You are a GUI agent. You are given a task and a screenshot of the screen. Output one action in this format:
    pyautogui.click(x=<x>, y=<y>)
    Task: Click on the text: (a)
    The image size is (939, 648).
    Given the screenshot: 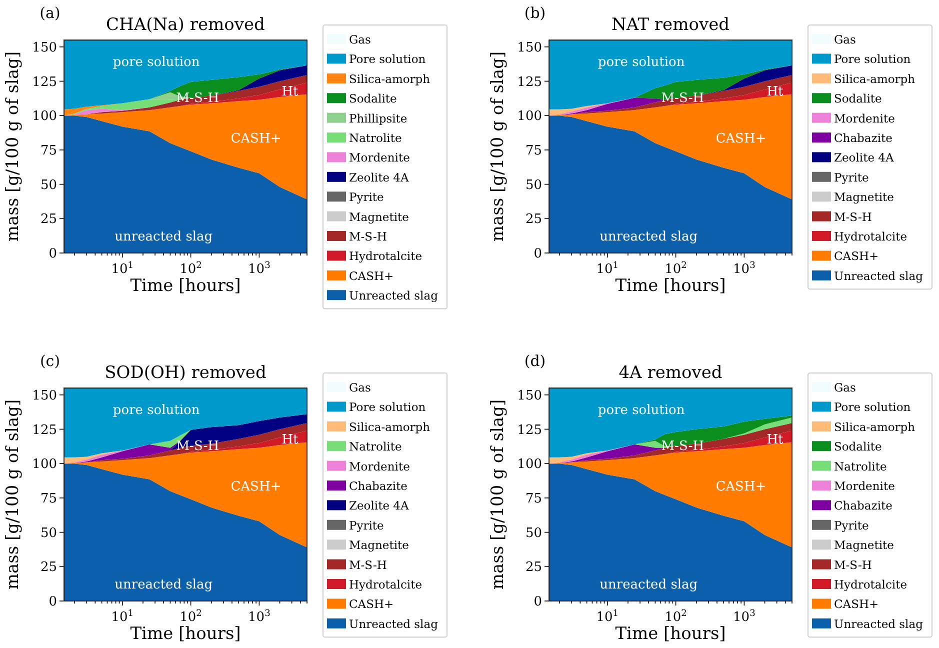 What is the action you would take?
    pyautogui.click(x=50, y=13)
    